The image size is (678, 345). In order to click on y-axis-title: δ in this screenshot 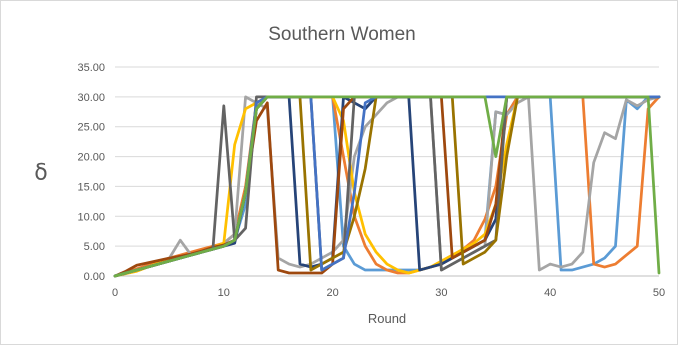, I will do `click(40, 173)`.